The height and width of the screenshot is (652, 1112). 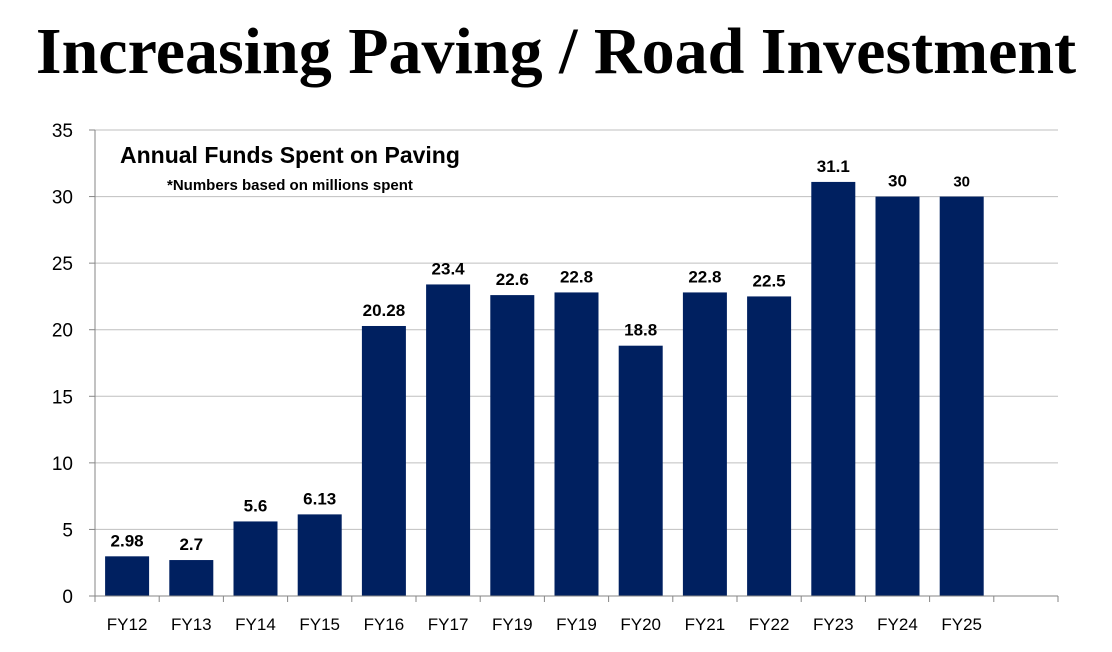 What do you see at coordinates (961, 624) in the screenshot?
I see `x-category-label: FY25` at bounding box center [961, 624].